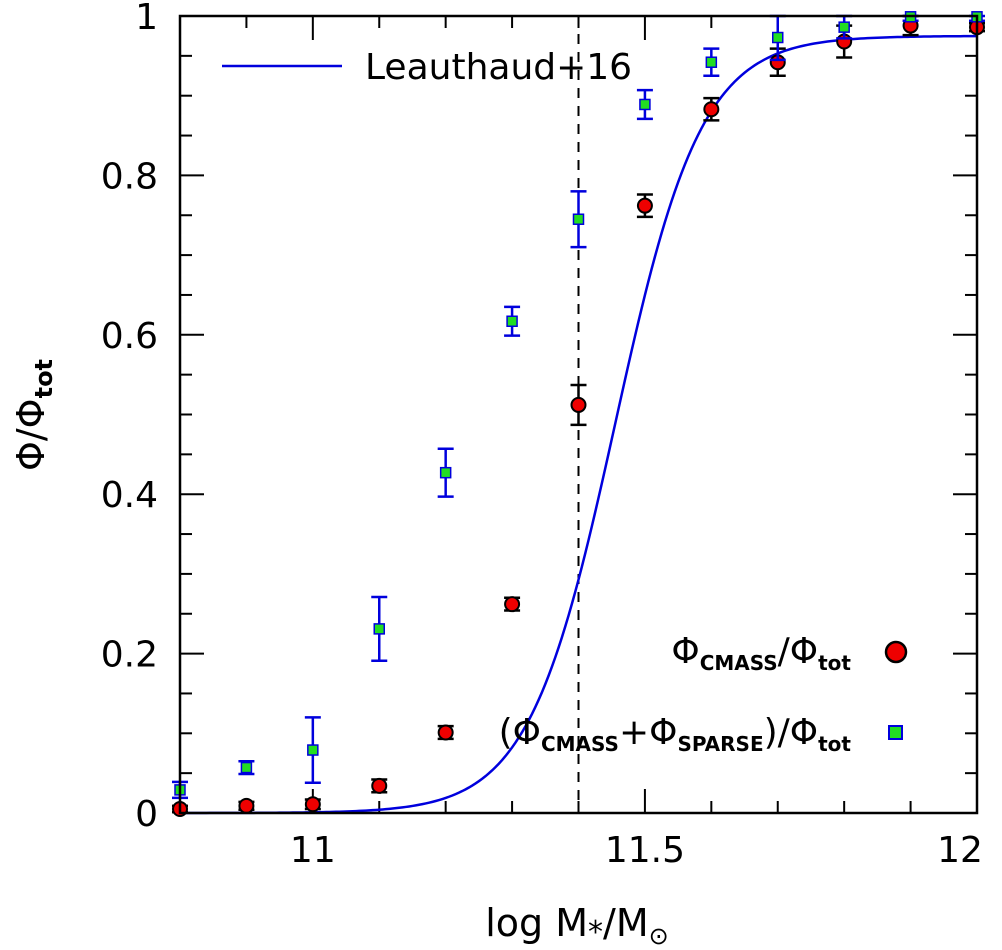  I want to click on y-axis-title-main: Φ/Φ, so click(31, 434).